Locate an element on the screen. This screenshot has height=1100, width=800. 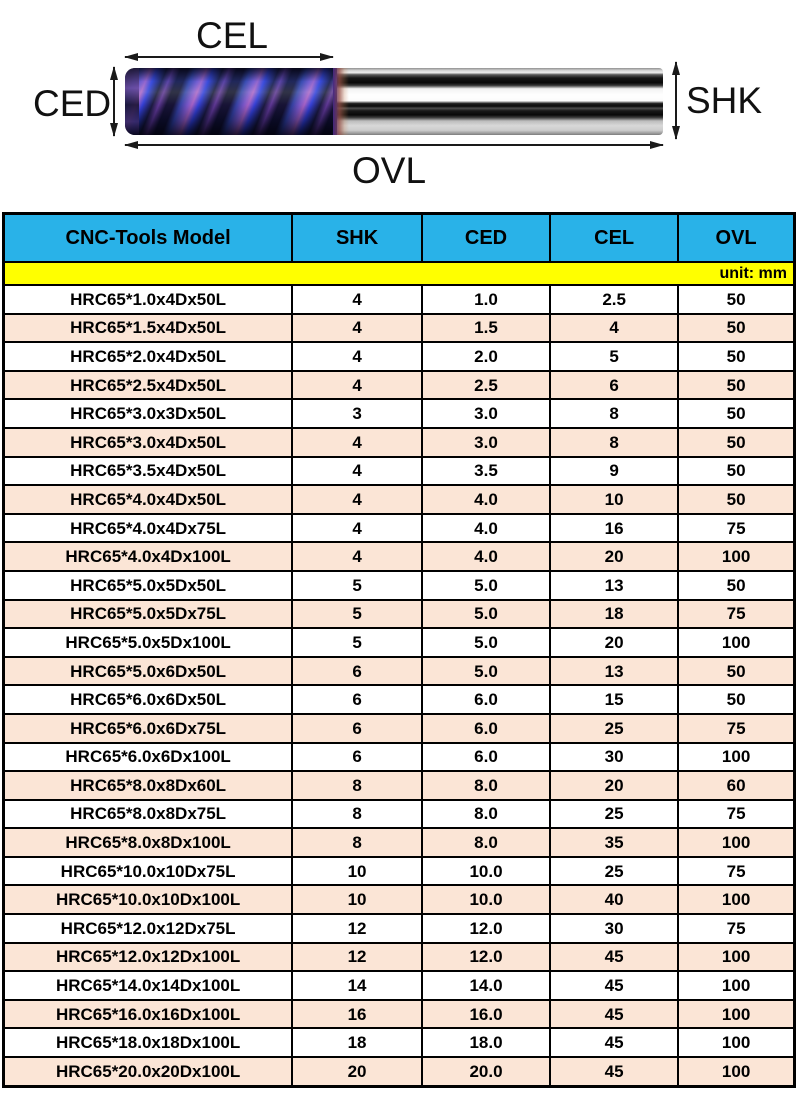
table-row: HRC65*16.0x16Dx100L 16 16.0 45 100 is located at coordinates (399, 1014).